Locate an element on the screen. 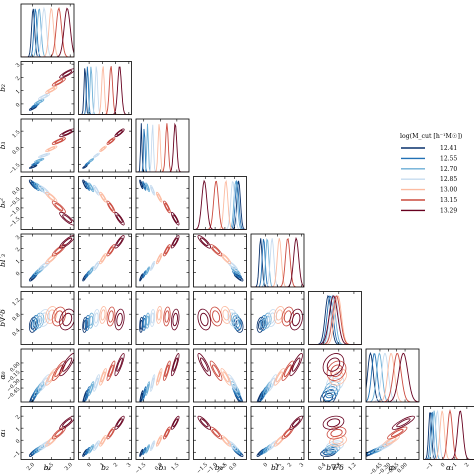 The width and height of the screenshot is (474, 474). contour-12.55 is located at coordinates (87, 451).